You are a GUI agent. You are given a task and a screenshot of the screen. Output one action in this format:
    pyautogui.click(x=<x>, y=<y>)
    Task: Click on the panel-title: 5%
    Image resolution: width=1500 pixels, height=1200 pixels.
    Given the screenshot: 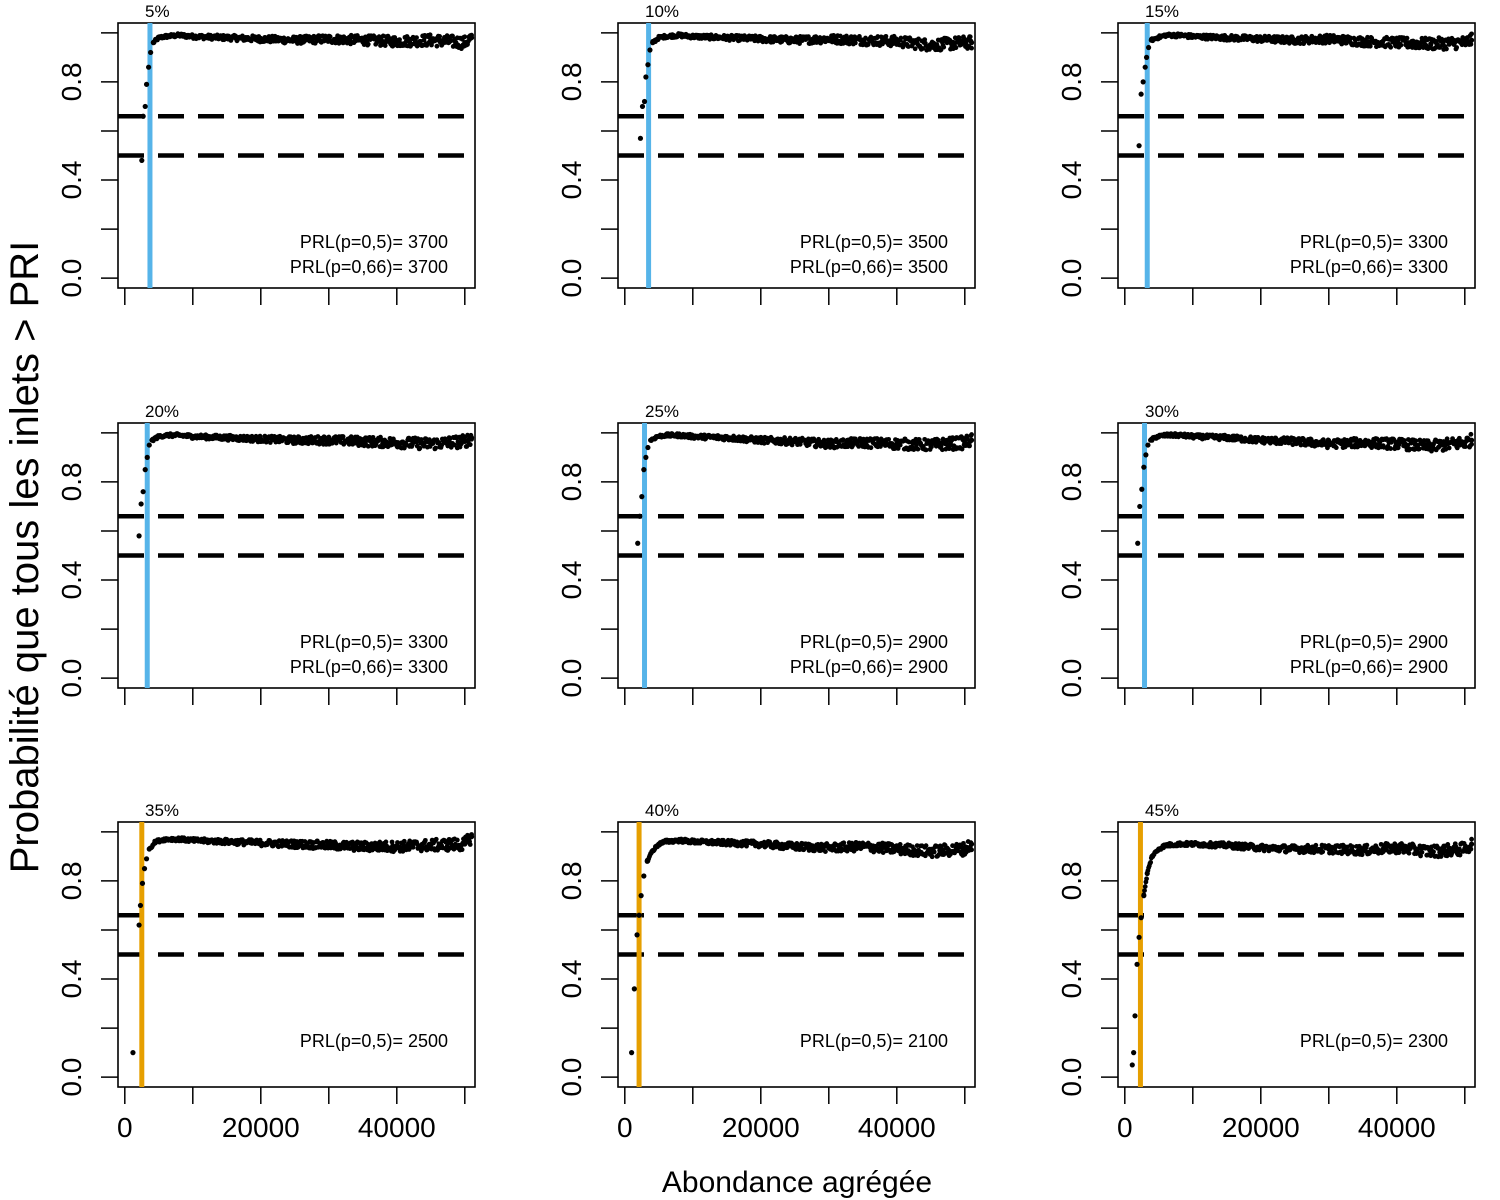 What is the action you would take?
    pyautogui.click(x=157, y=11)
    